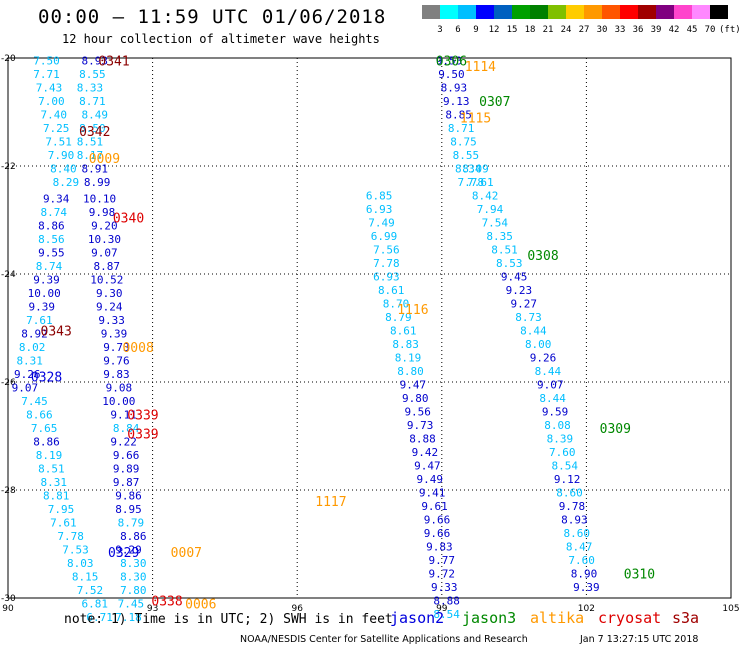 This screenshot has width=740, height=650. I want to click on swh-value: 7.94, so click(490, 209).